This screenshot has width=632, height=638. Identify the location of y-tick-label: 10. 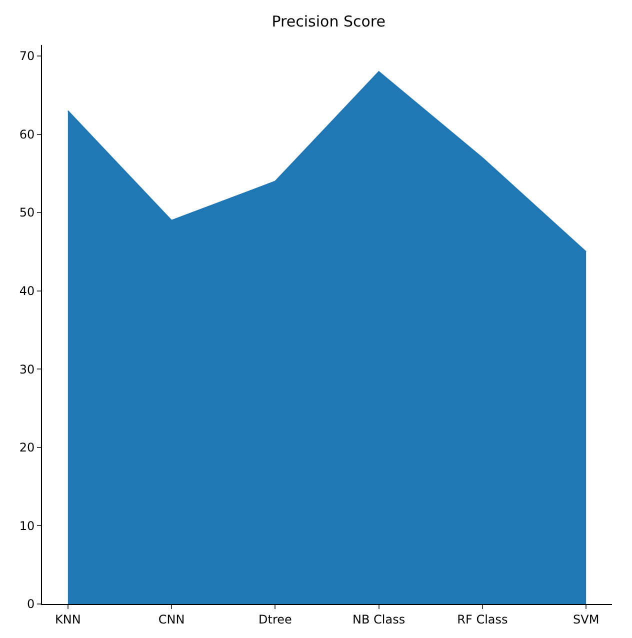
(27, 525).